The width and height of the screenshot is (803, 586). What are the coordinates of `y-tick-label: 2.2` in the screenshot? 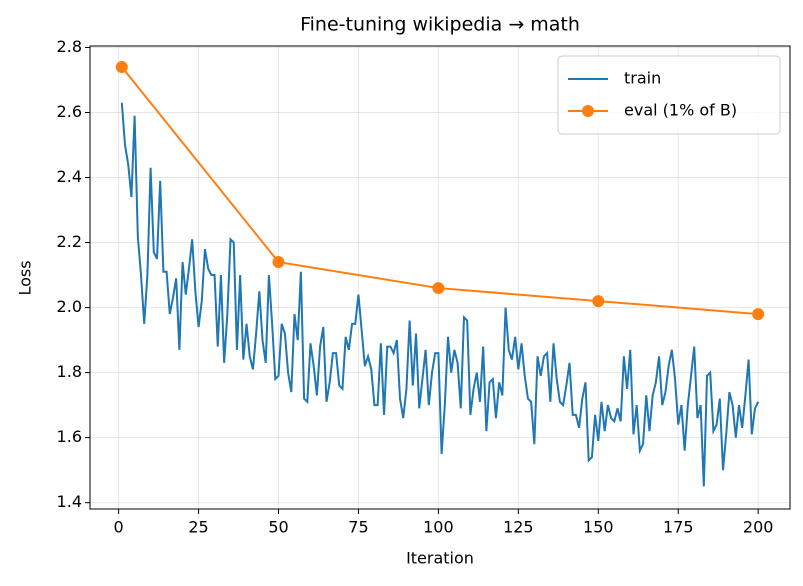 It's located at (69, 241).